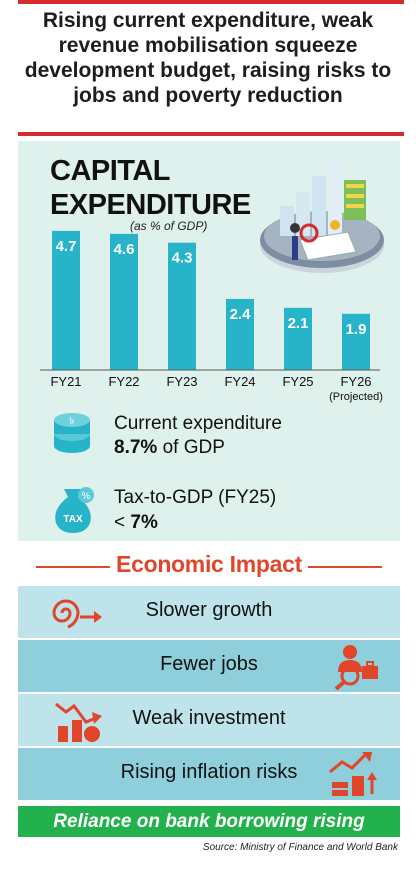  Describe the element at coordinates (124, 301) in the screenshot. I see `bar-fy22` at that location.